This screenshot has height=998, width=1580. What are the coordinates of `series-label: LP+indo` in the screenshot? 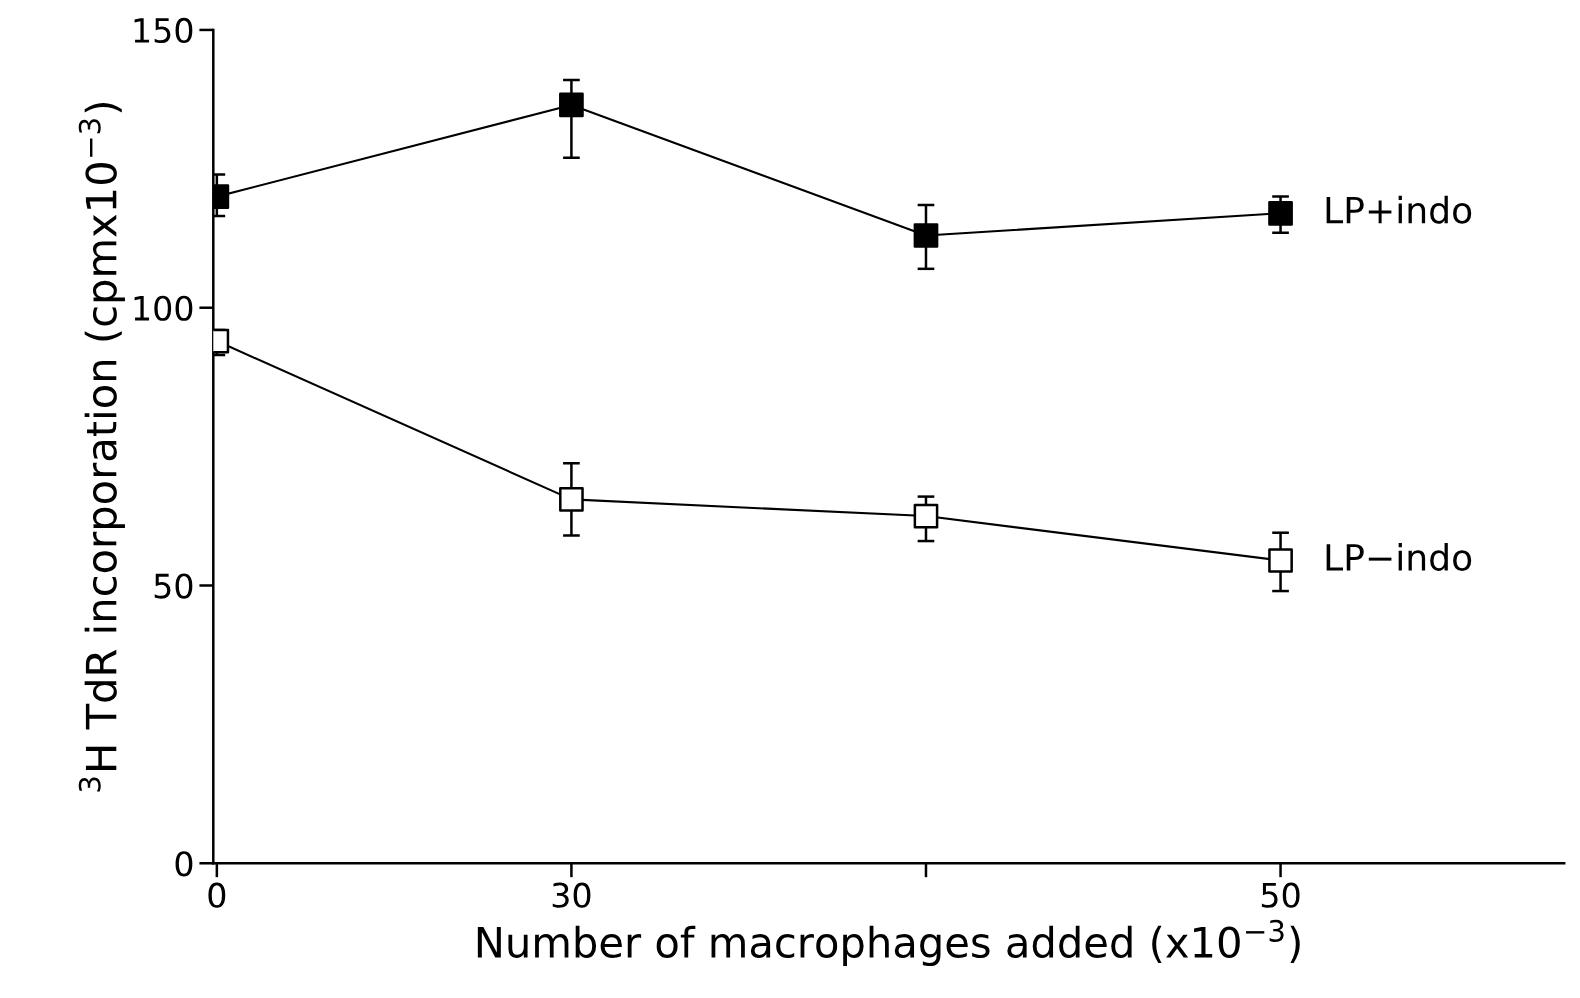 It's located at (1399, 209).